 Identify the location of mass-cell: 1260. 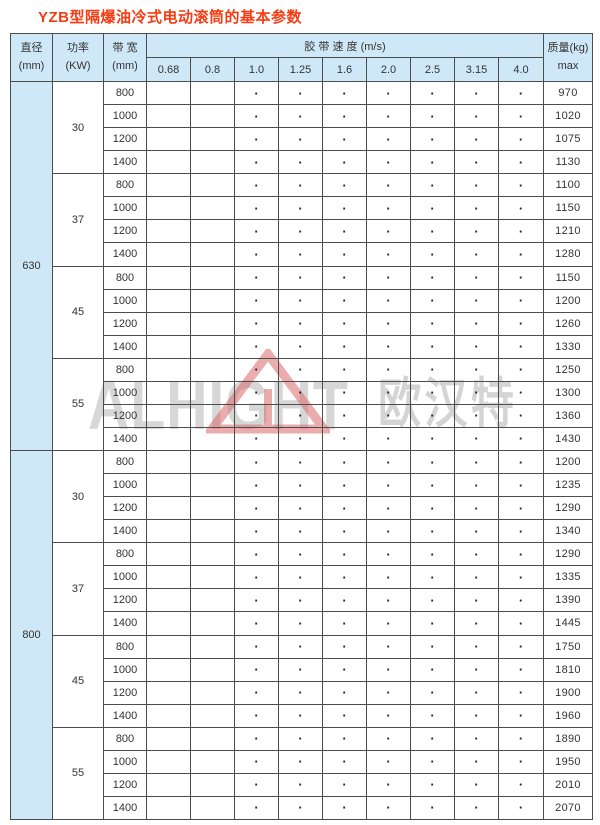
(568, 323).